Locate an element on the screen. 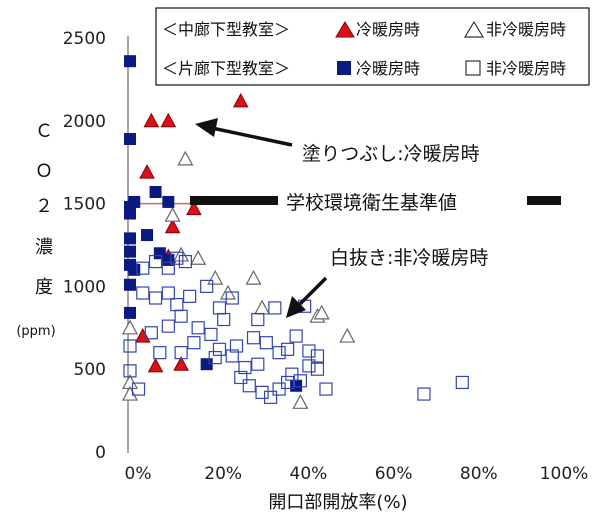 Image resolution: width=593 pixels, height=516 pixels. y-tick-label: 1500 is located at coordinates (84, 205).